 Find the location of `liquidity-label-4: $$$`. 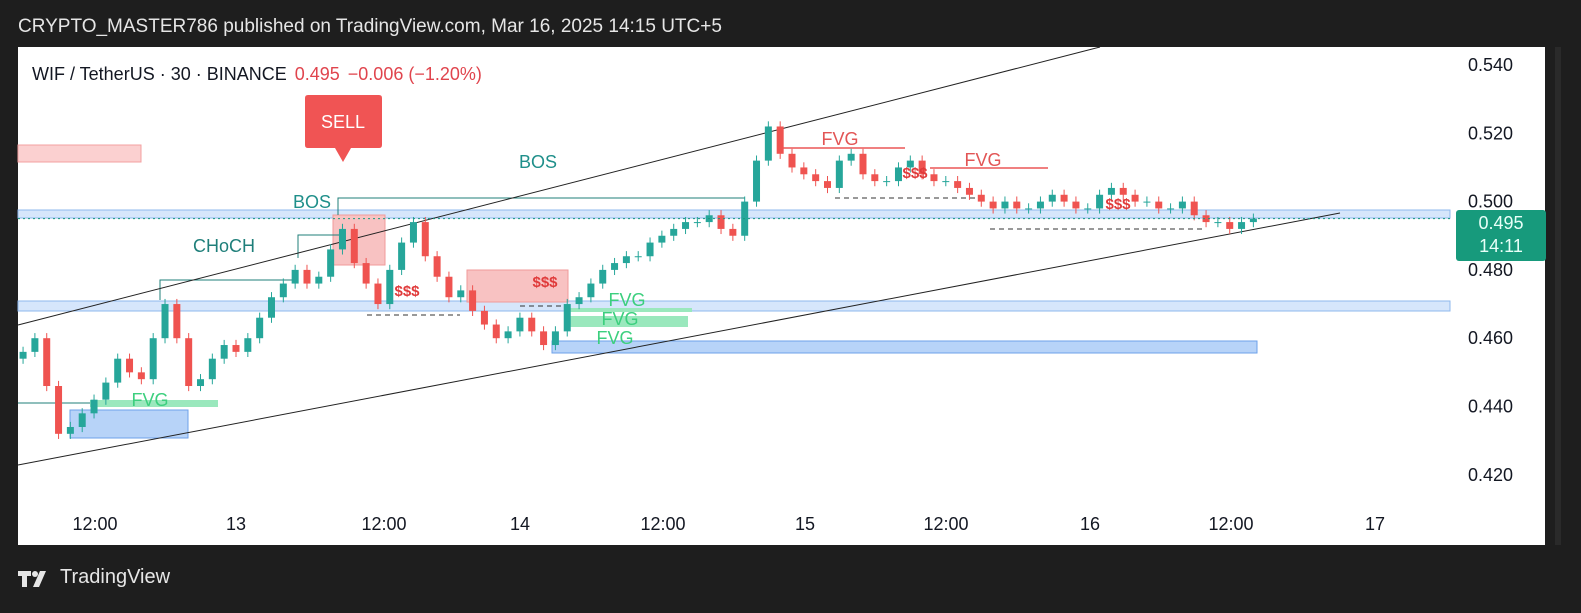

liquidity-label-4: $$$ is located at coordinates (1118, 204).